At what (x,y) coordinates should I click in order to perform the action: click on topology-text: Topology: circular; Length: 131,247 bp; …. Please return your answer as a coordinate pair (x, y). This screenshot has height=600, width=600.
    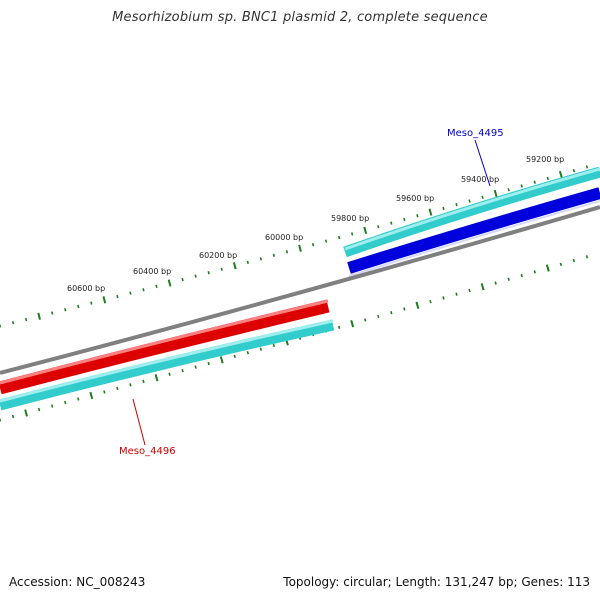
    Looking at the image, I should click on (436, 582).